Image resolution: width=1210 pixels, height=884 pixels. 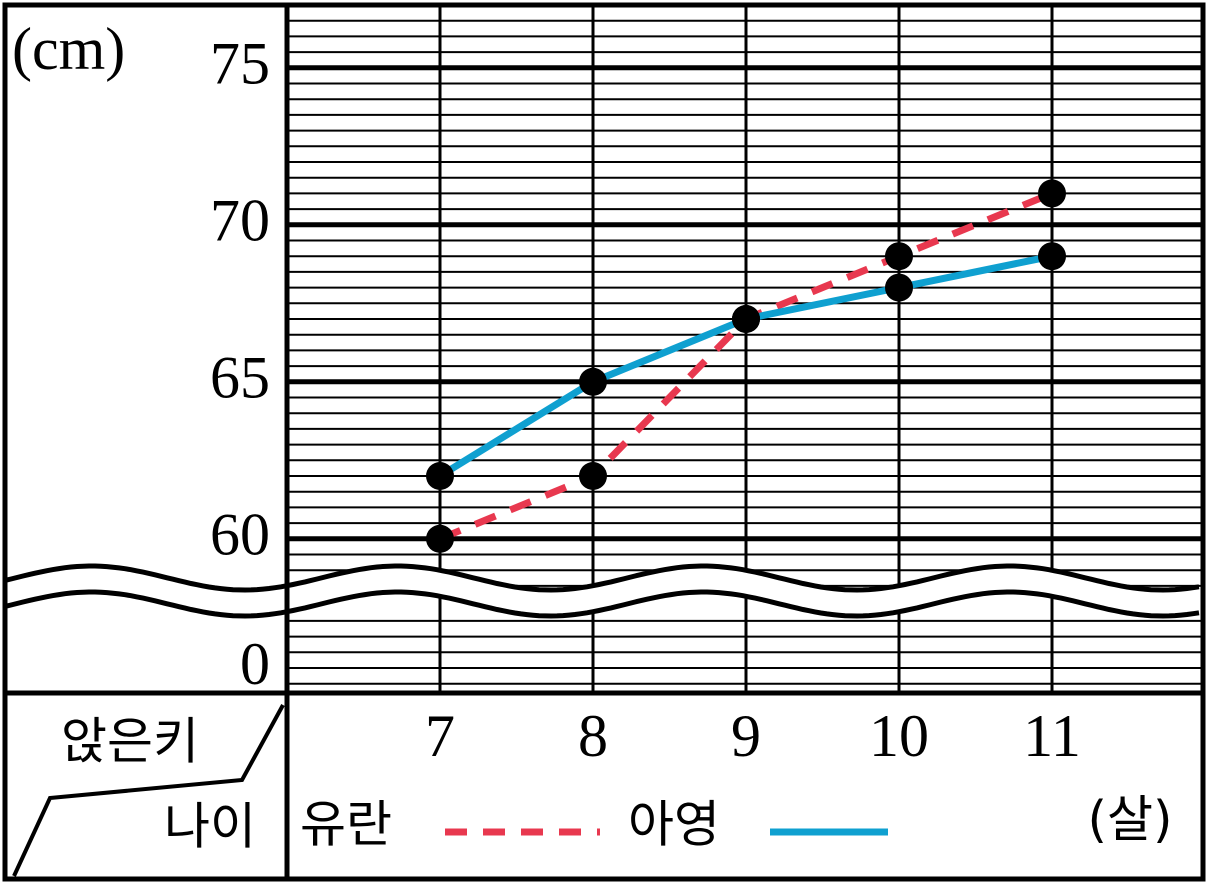 I want to click on y-tick-label: 70, so click(x=240, y=221).